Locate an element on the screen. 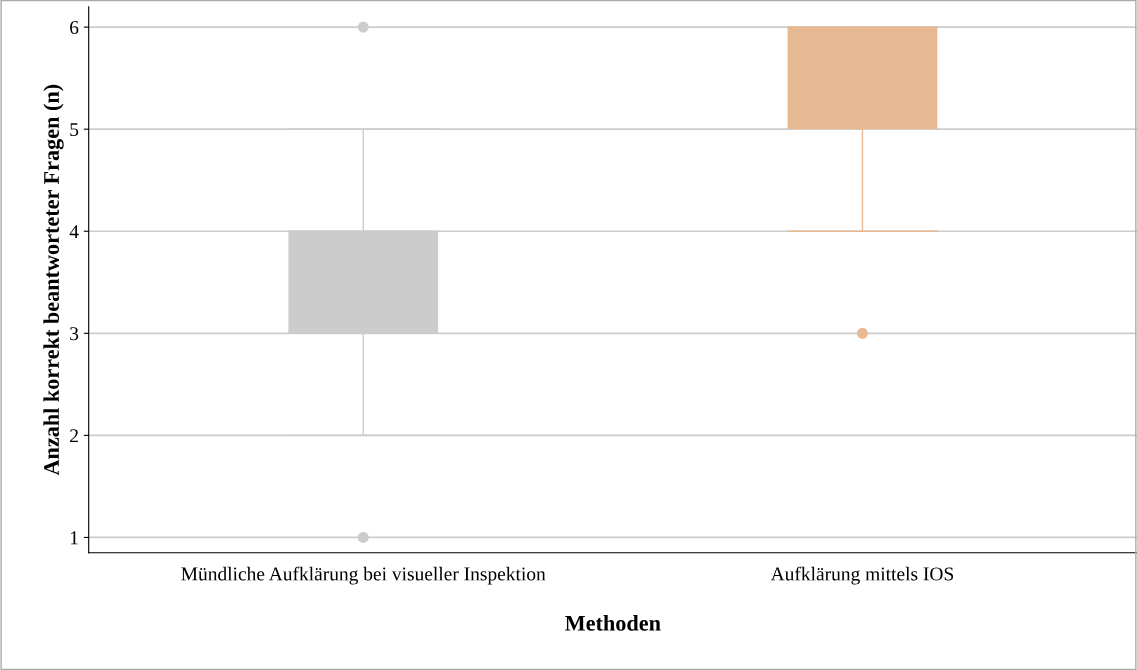  x-tick-label: Mündliche Aufklärung bei visueller Inspektion is located at coordinates (363, 575).